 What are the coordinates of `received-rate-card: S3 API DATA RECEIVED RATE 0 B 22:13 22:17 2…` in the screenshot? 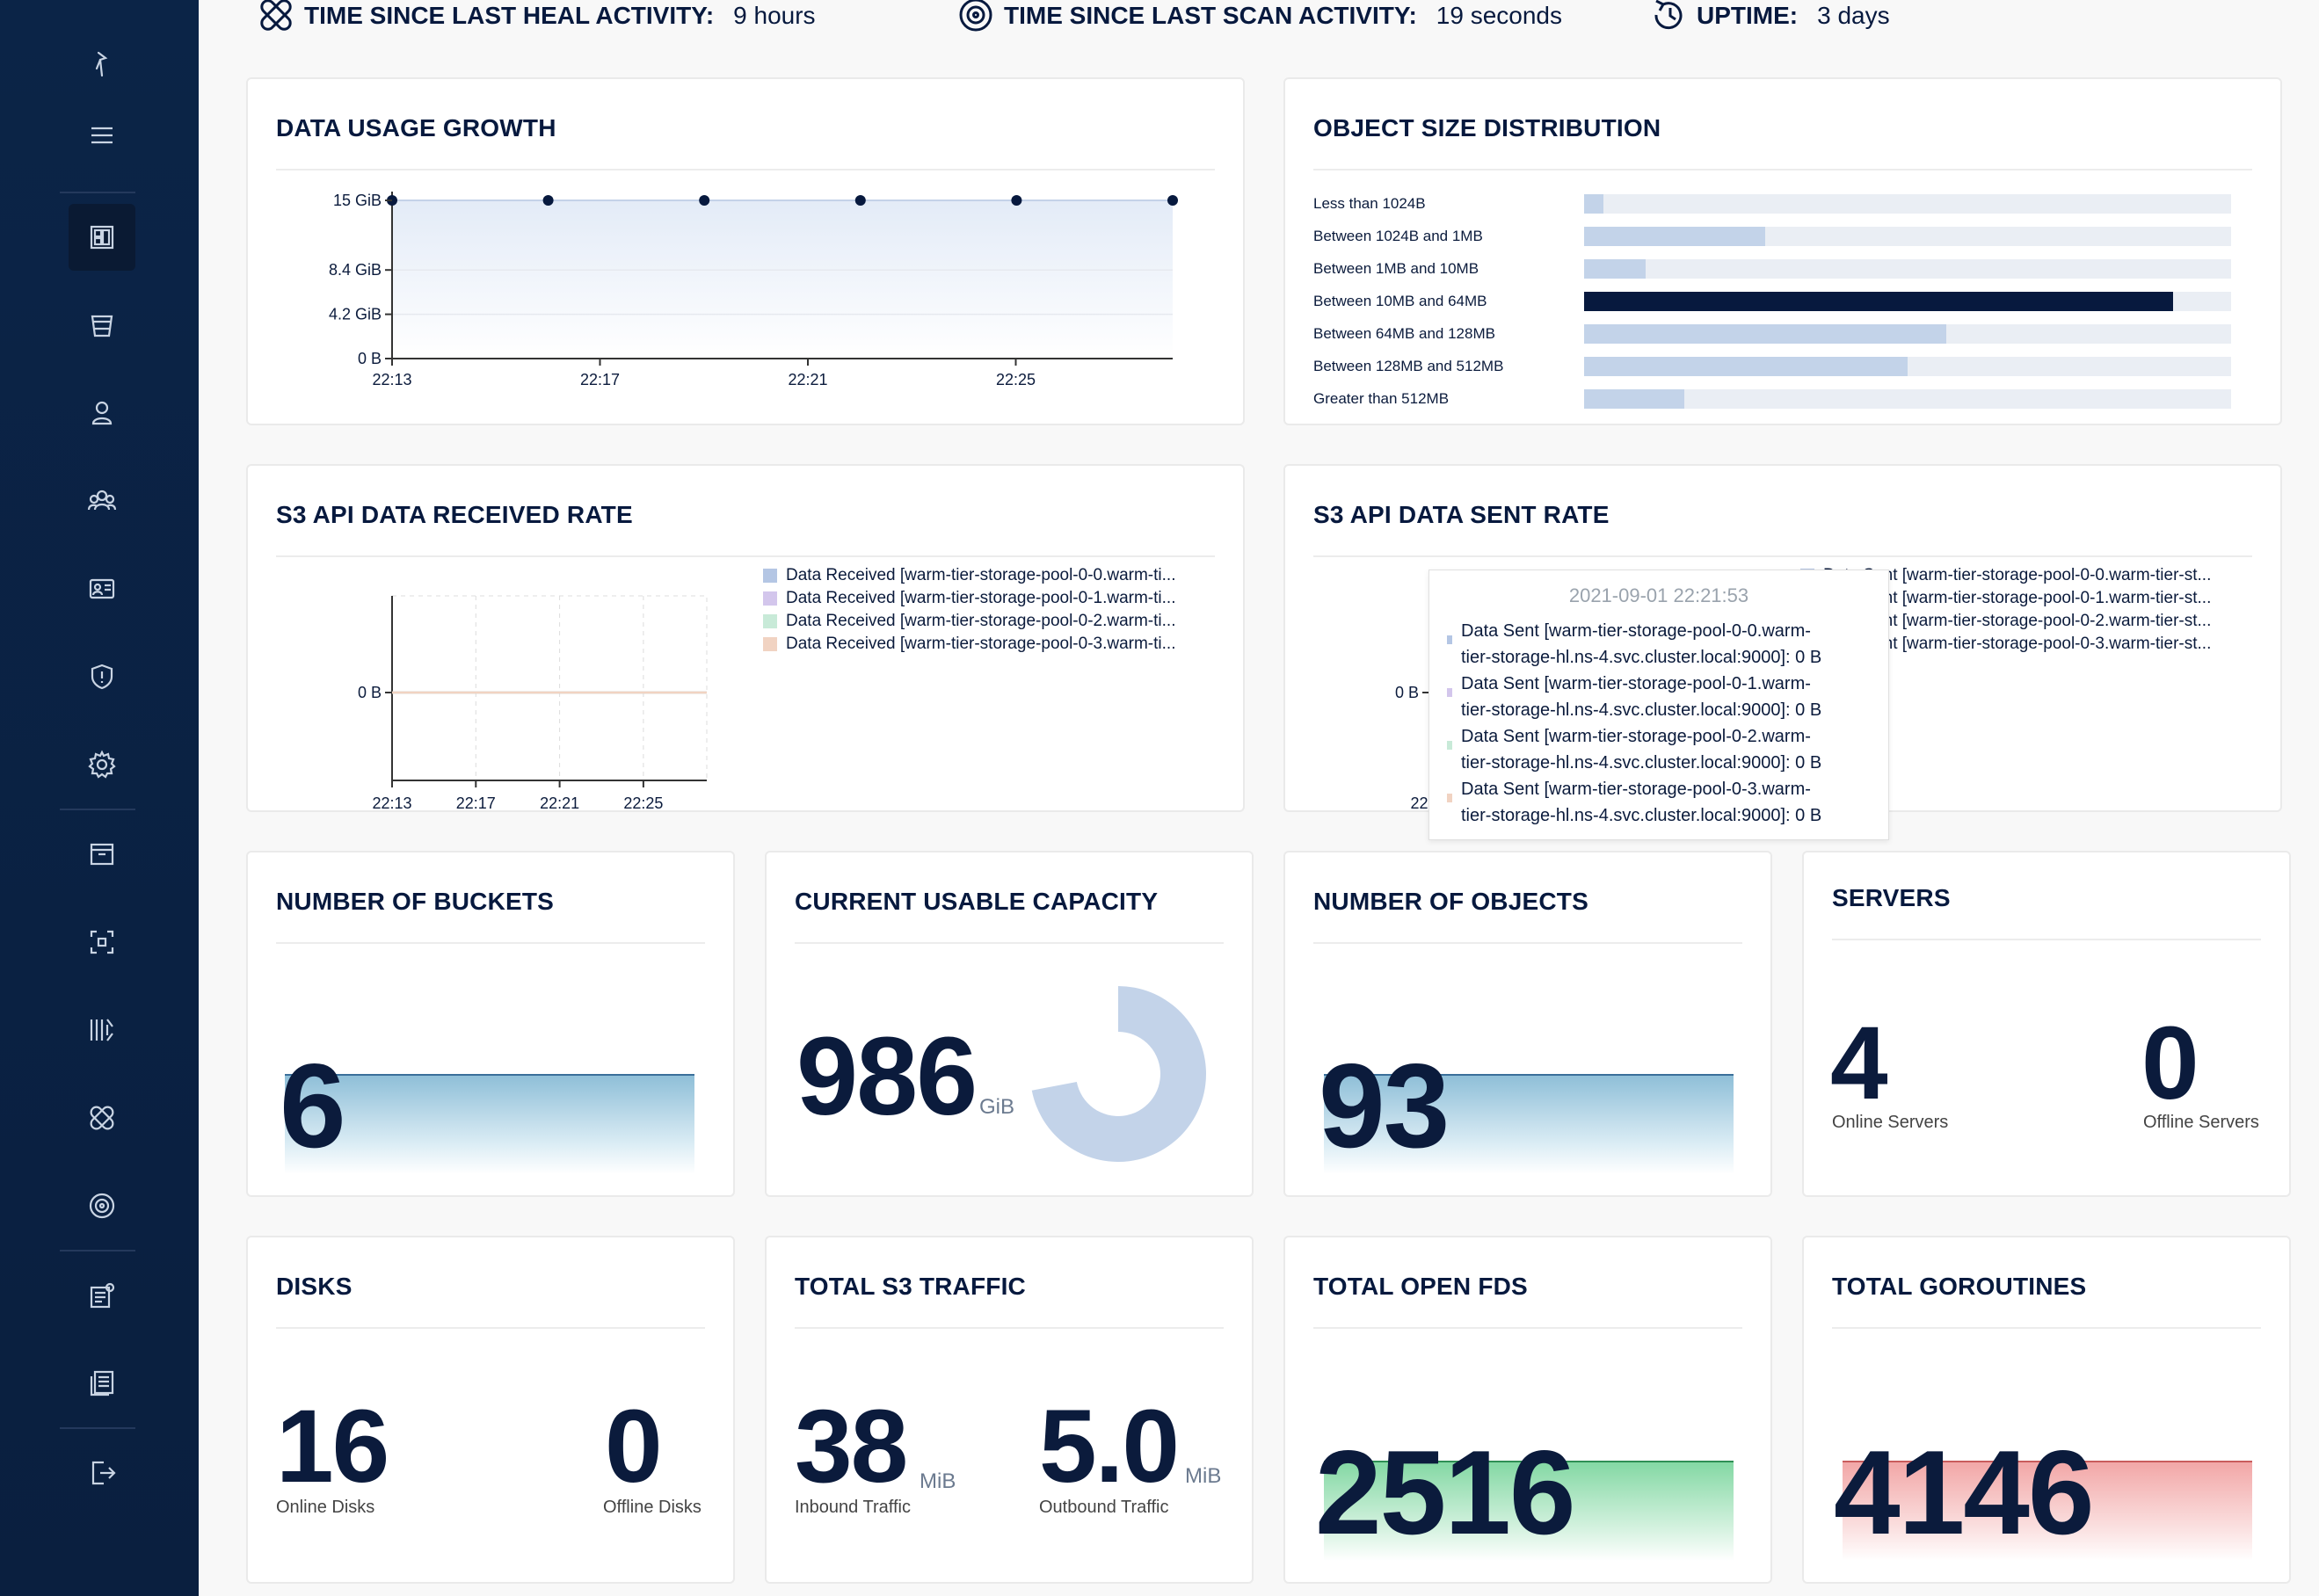 It's located at (745, 638).